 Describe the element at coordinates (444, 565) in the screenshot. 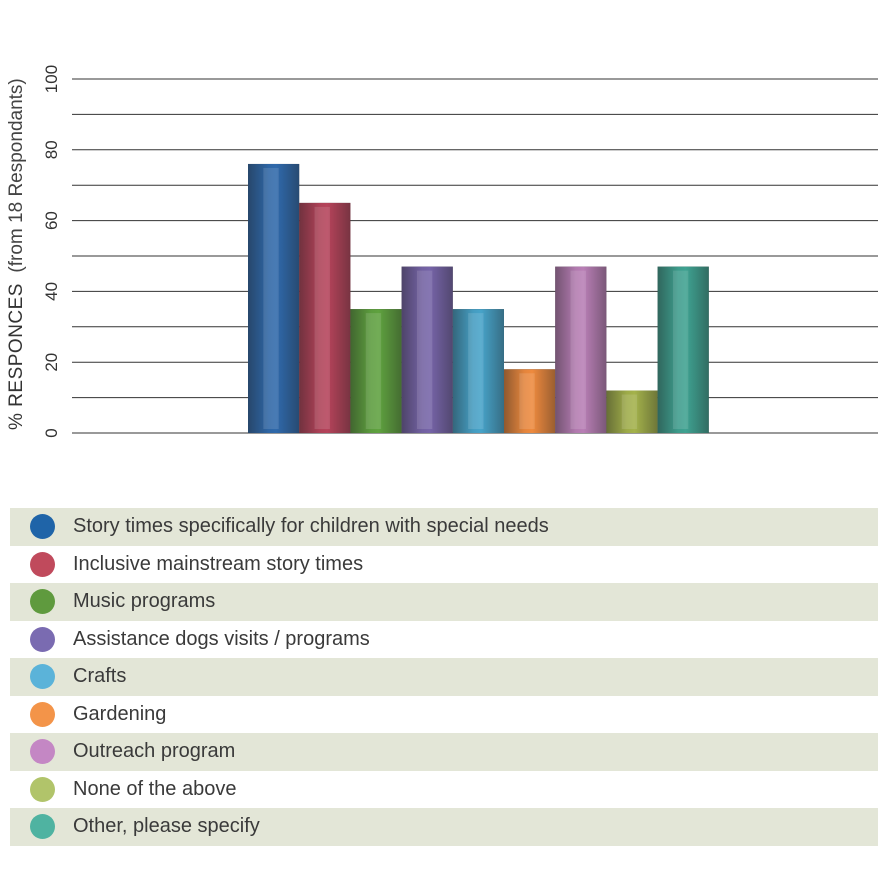

I see `legend-item: Inclusive mainstream story times` at that location.